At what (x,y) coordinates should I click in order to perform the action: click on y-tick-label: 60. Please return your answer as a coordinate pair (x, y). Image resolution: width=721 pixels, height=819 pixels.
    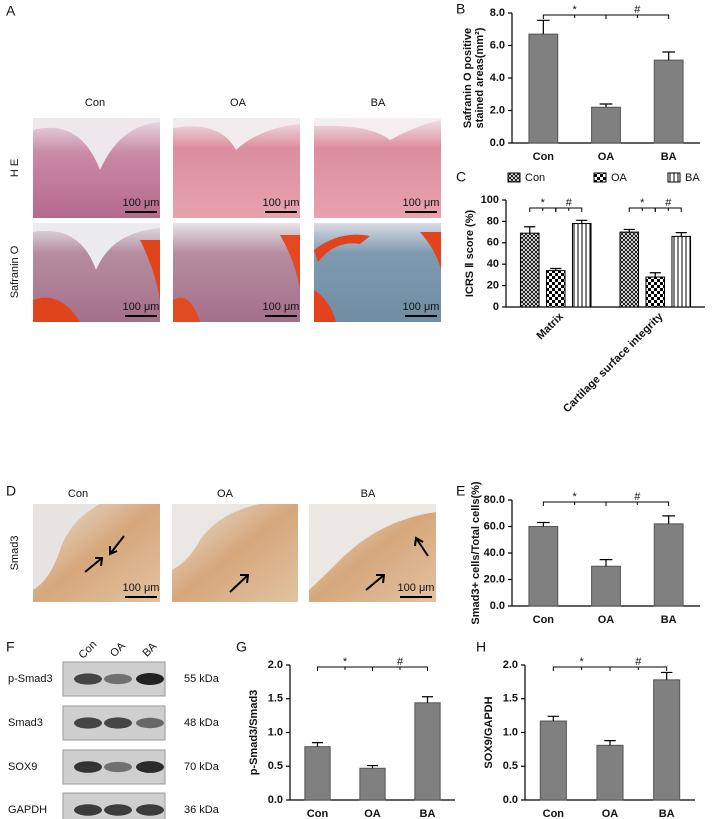
    Looking at the image, I should click on (493, 243).